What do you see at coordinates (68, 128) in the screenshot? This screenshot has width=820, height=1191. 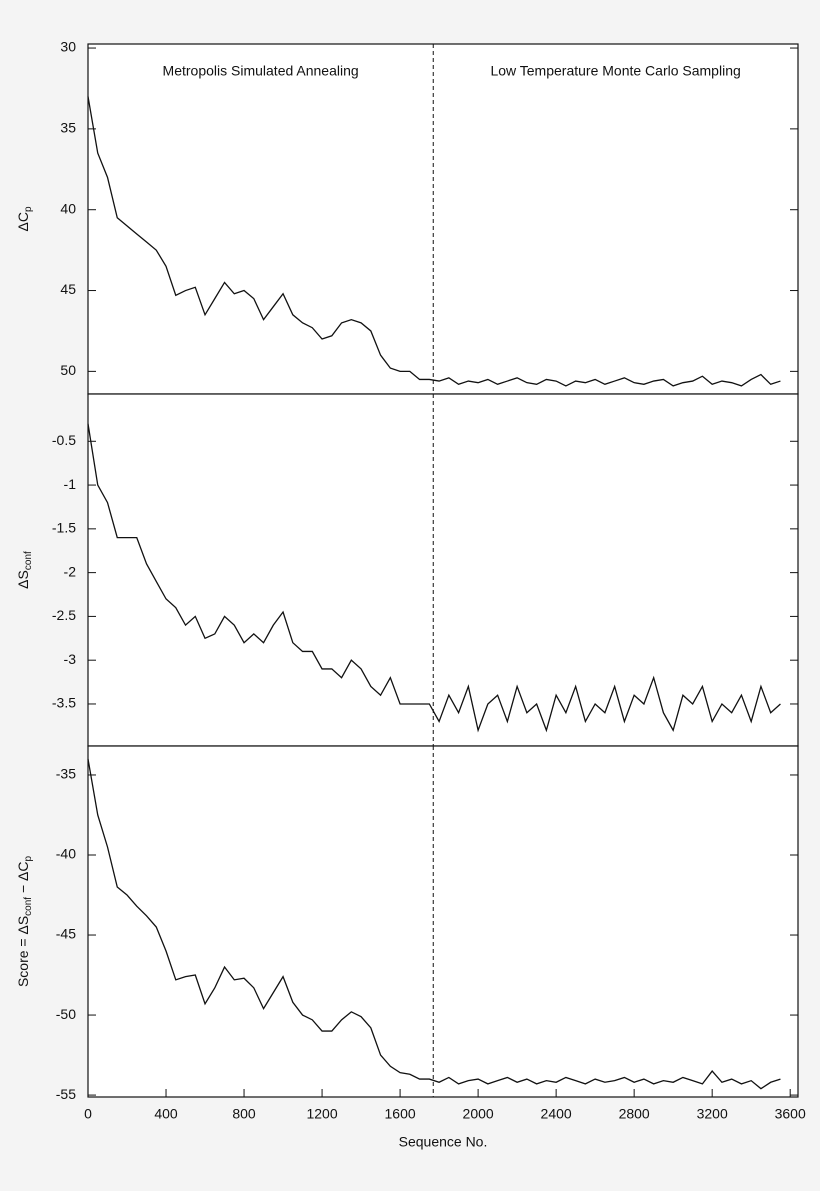 I see `y-tick-label: 35` at bounding box center [68, 128].